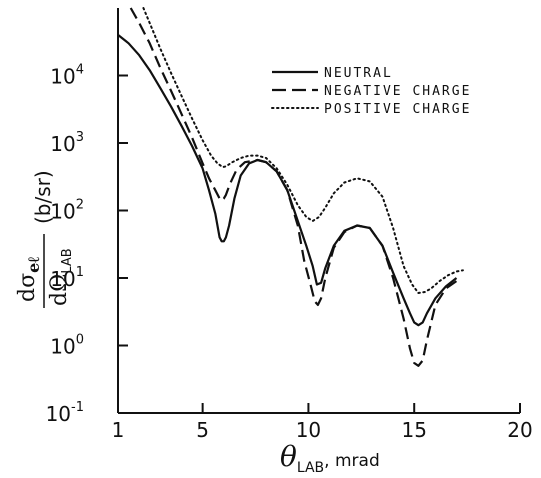  I want to click on y-tick-label: 10⁰, so click(67, 346).